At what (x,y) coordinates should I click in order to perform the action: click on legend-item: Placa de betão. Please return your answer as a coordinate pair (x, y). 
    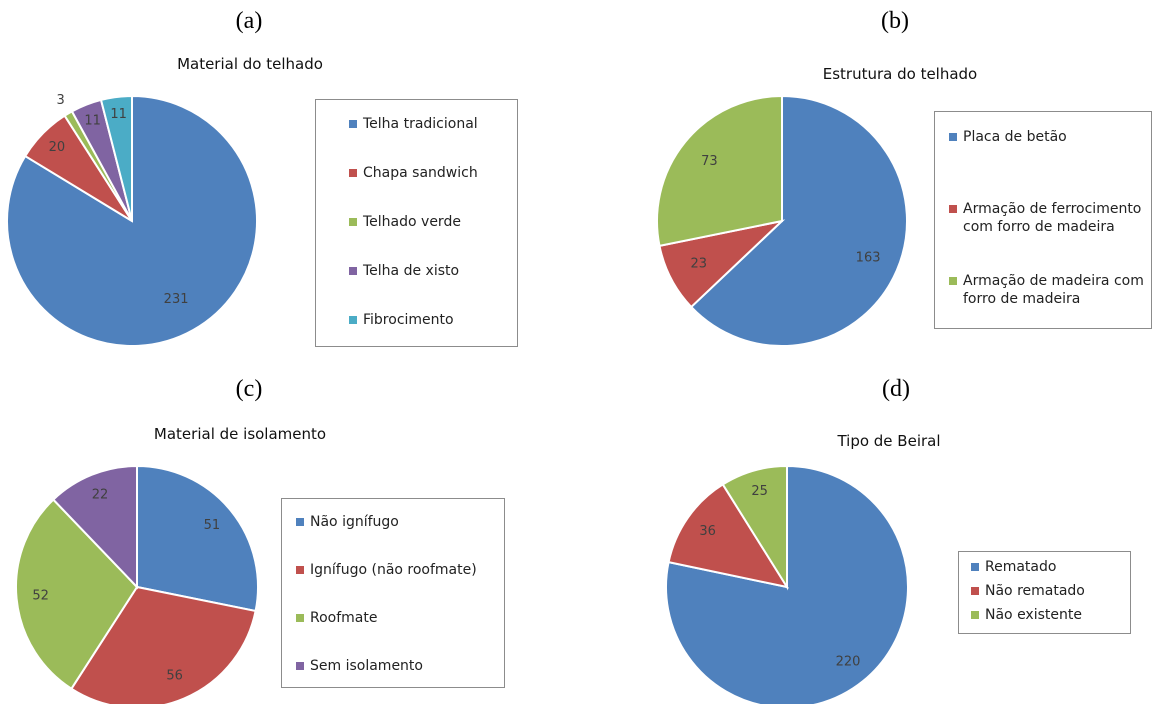
    Looking at the image, I should click on (1008, 137).